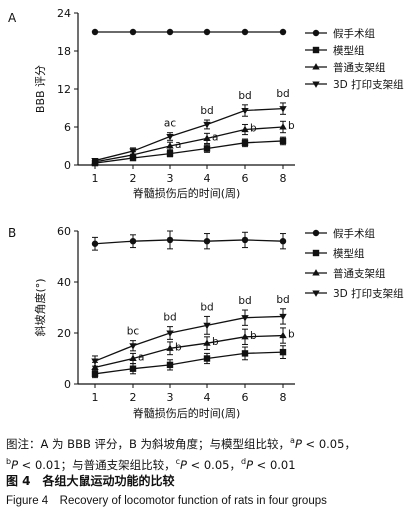 Image resolution: width=418 pixels, height=518 pixels. Describe the element at coordinates (12, 233) in the screenshot. I see `panel-label: B` at that location.